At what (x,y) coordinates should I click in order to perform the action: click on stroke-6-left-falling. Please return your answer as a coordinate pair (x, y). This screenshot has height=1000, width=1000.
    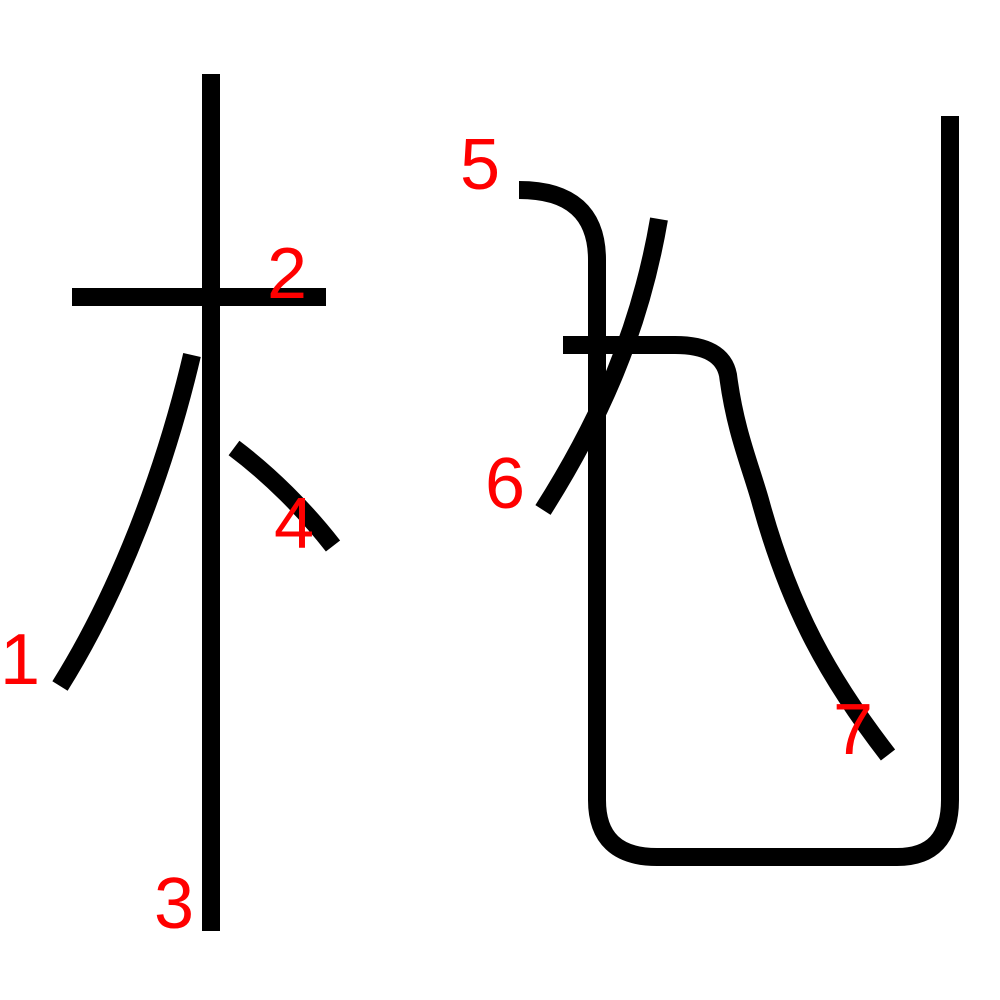
    Looking at the image, I should click on (601, 366).